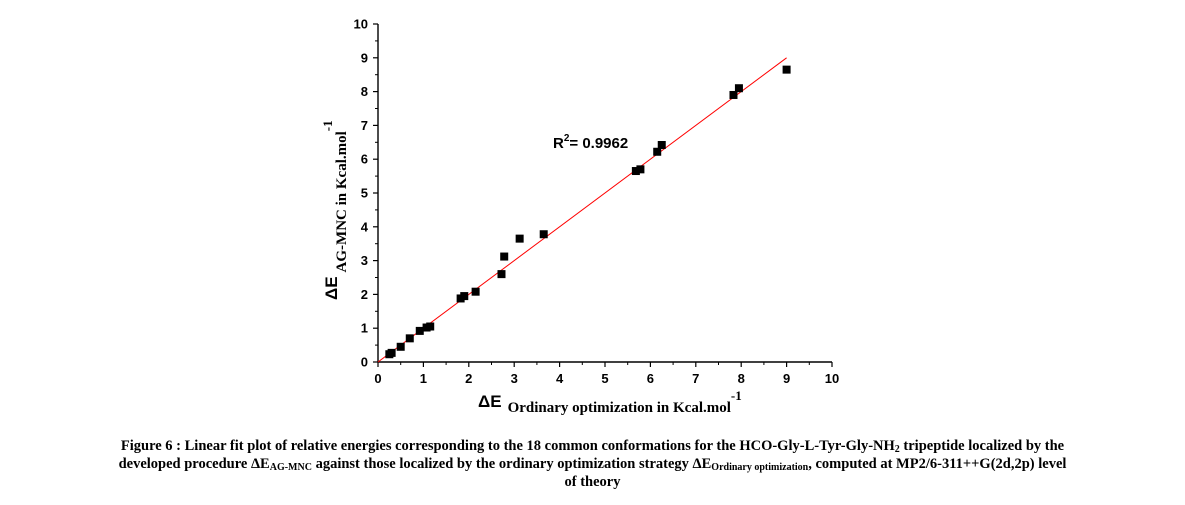 Image resolution: width=1185 pixels, height=505 pixels. Describe the element at coordinates (610, 402) in the screenshot. I see `x-axis-label: ΔE Ordinary optimization in Kcal.mol-1` at that location.